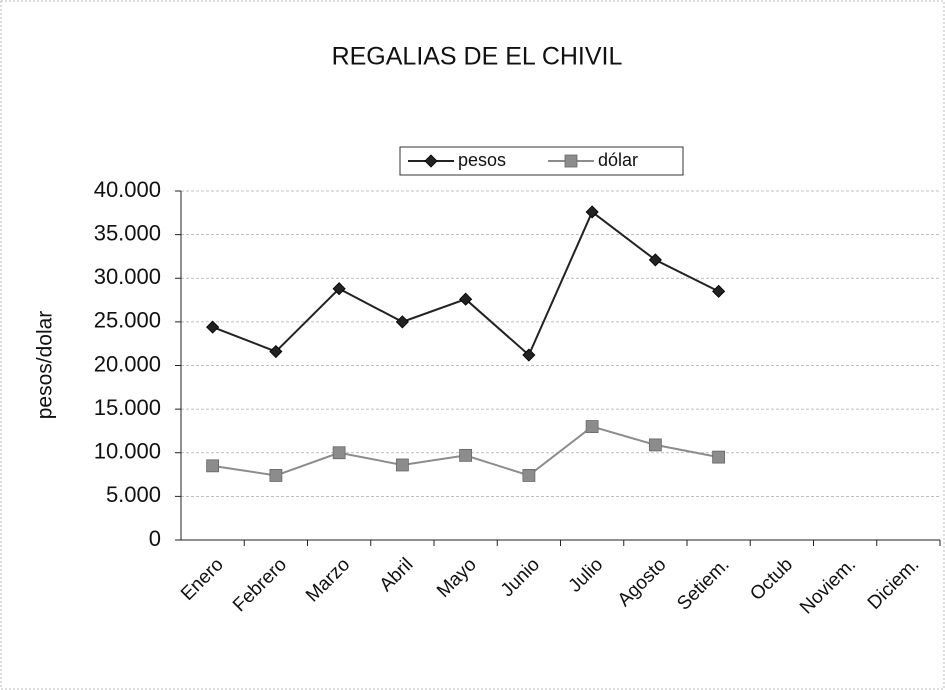 Image resolution: width=945 pixels, height=690 pixels. What do you see at coordinates (482, 160) in the screenshot?
I see `legend-label: pesos` at bounding box center [482, 160].